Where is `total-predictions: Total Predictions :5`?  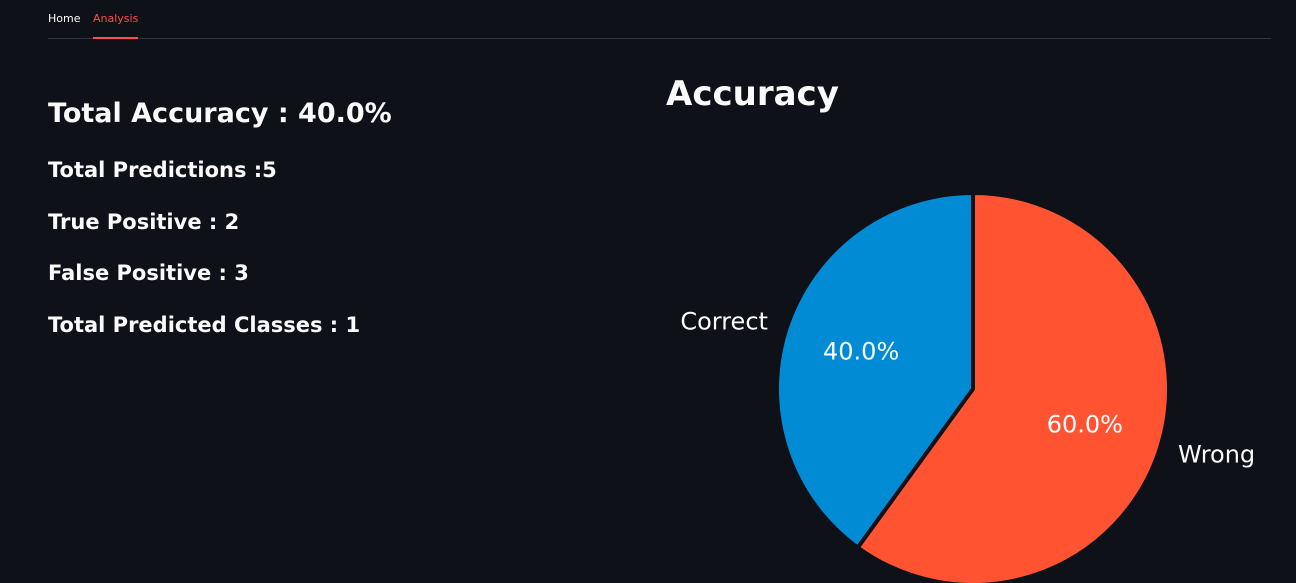
total-predictions: Total Predictions :5 is located at coordinates (162, 170).